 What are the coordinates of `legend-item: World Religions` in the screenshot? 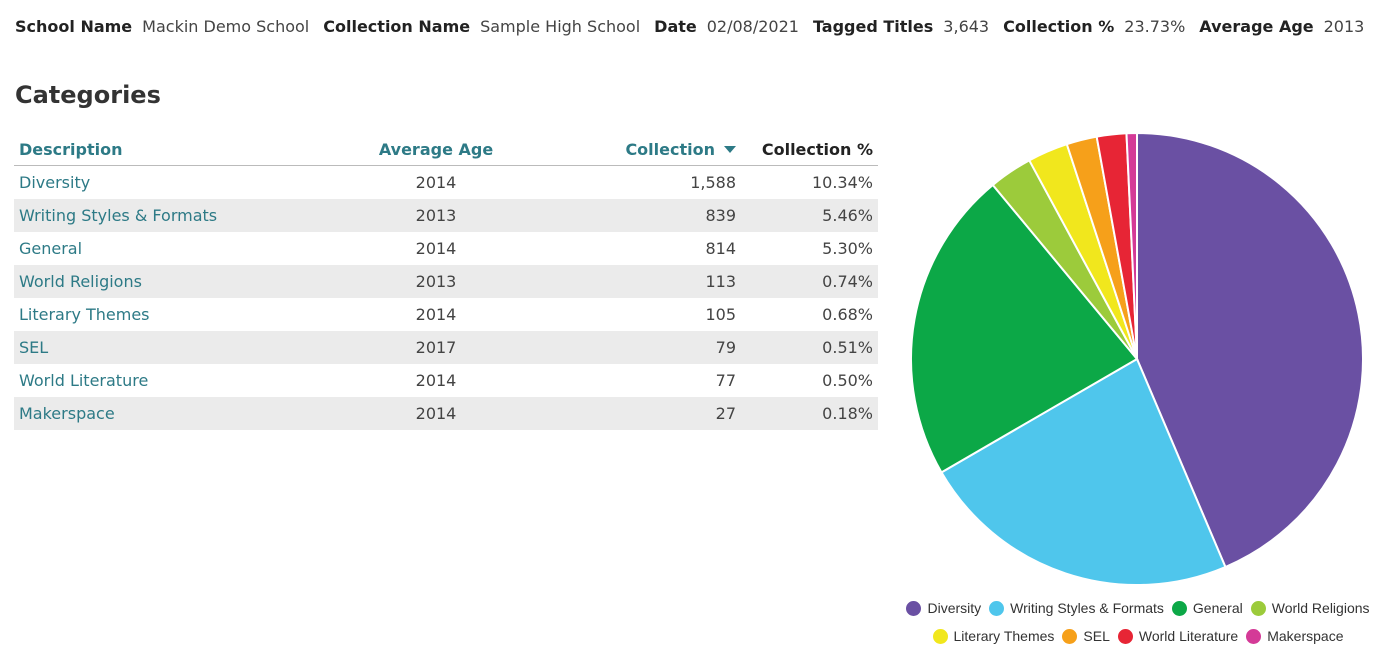 It's located at (1310, 608).